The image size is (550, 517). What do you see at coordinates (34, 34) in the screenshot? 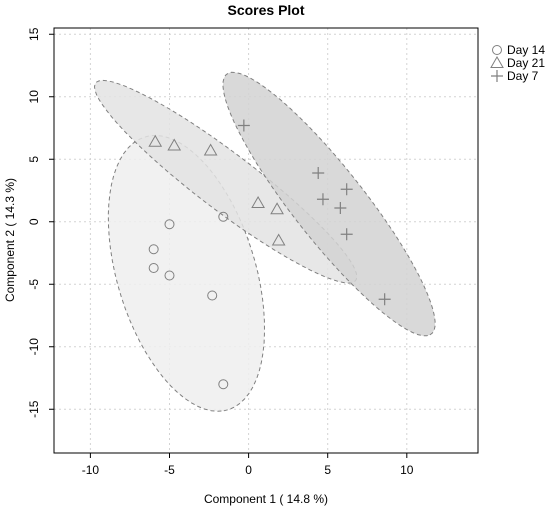
I see `y-tick-label: 15` at bounding box center [34, 34].